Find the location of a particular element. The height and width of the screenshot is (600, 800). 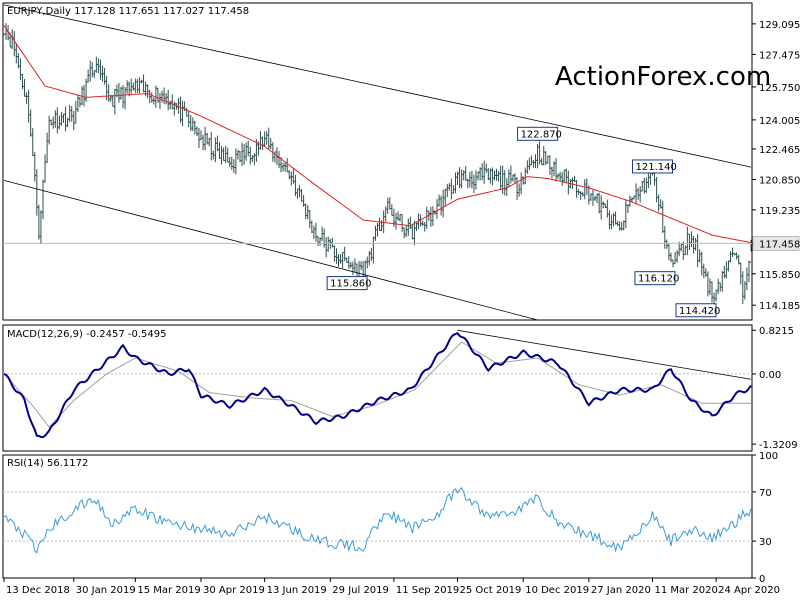

x-tick-label: 25 Oct 2019 is located at coordinates (491, 590).